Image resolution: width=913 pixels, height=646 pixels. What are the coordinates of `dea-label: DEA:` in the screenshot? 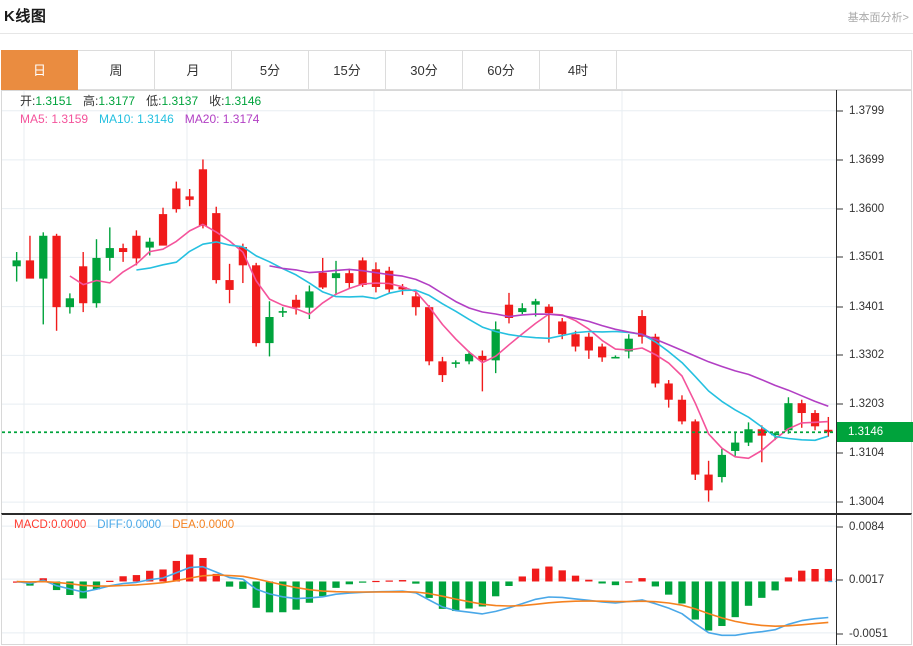 It's located at (186, 525).